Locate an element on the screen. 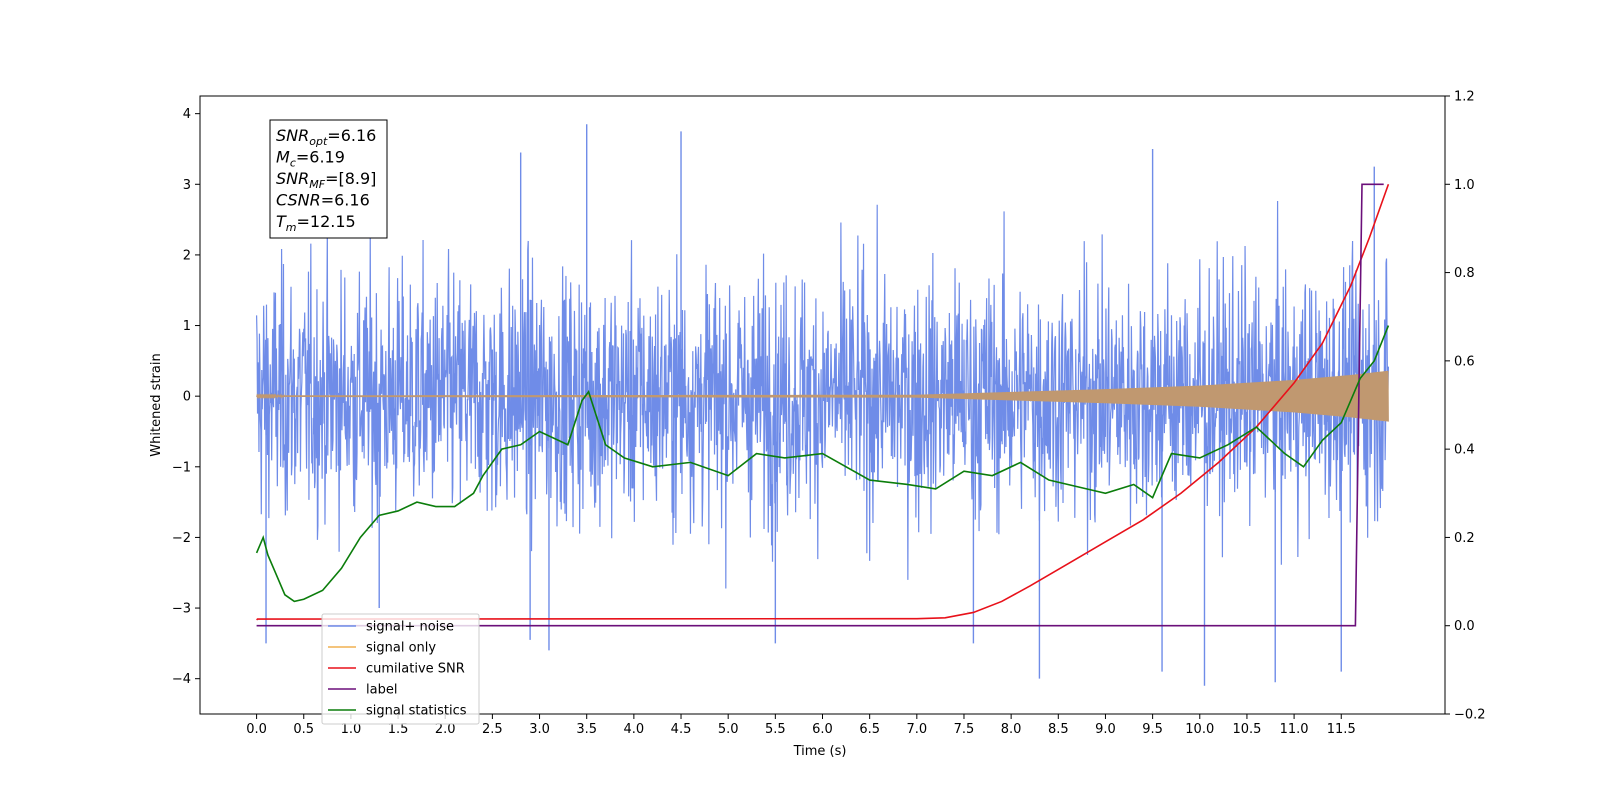 The image size is (1600, 800). y2-tick-label: −0.2 is located at coordinates (1470, 715).